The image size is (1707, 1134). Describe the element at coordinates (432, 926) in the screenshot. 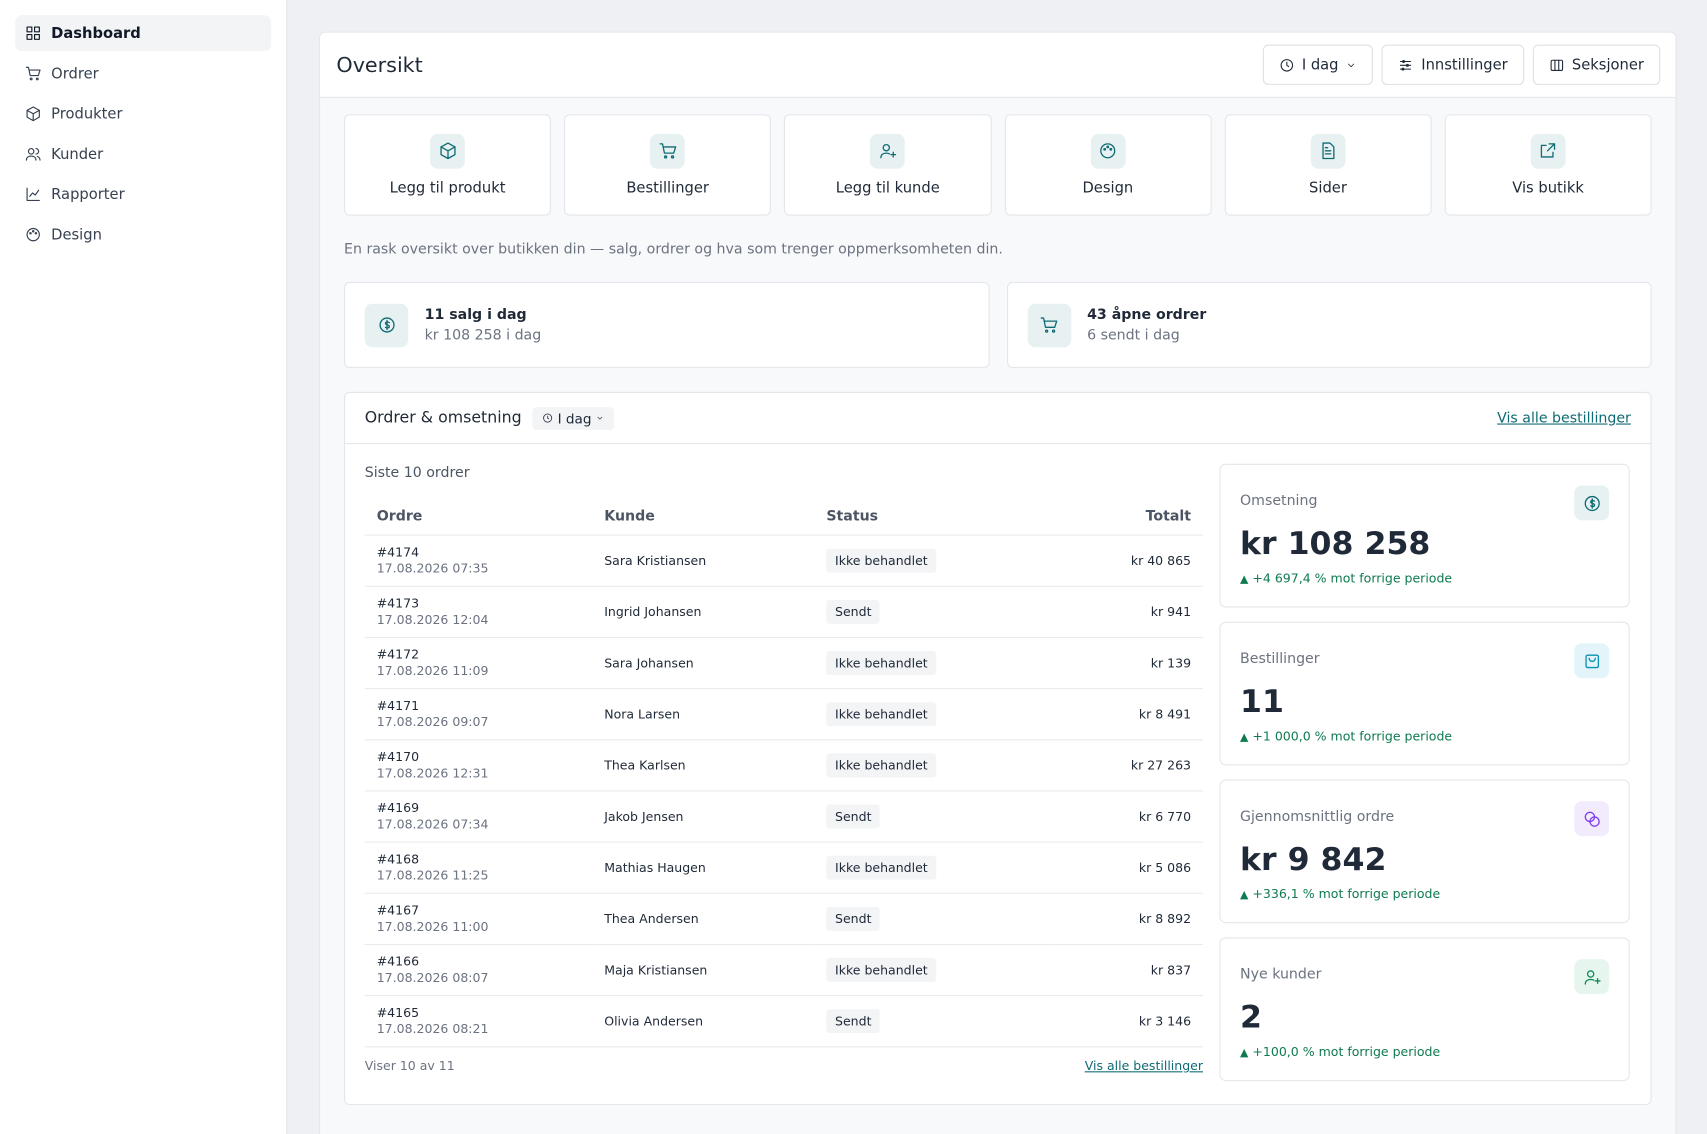

I see `order-date: 17.08.2026 11:00` at that location.